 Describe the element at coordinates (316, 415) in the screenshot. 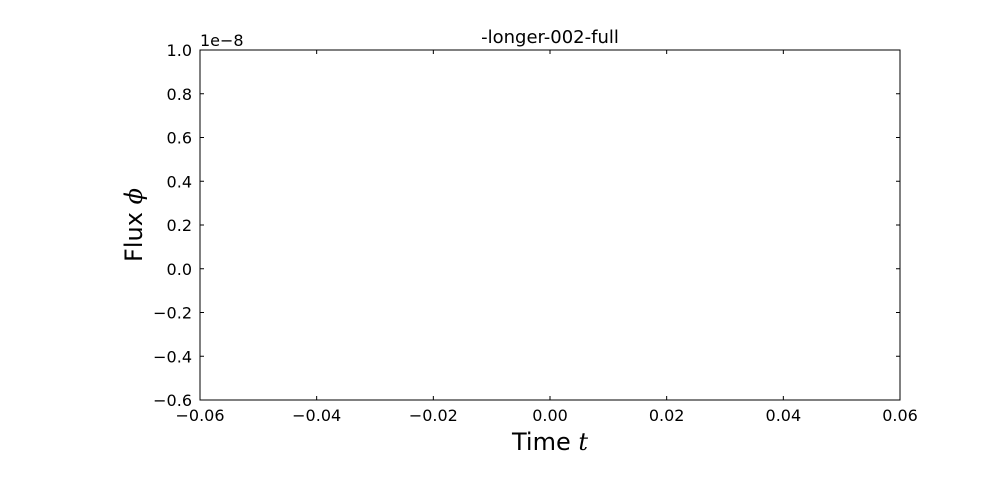

I see `x-tick-label: −0.04` at that location.